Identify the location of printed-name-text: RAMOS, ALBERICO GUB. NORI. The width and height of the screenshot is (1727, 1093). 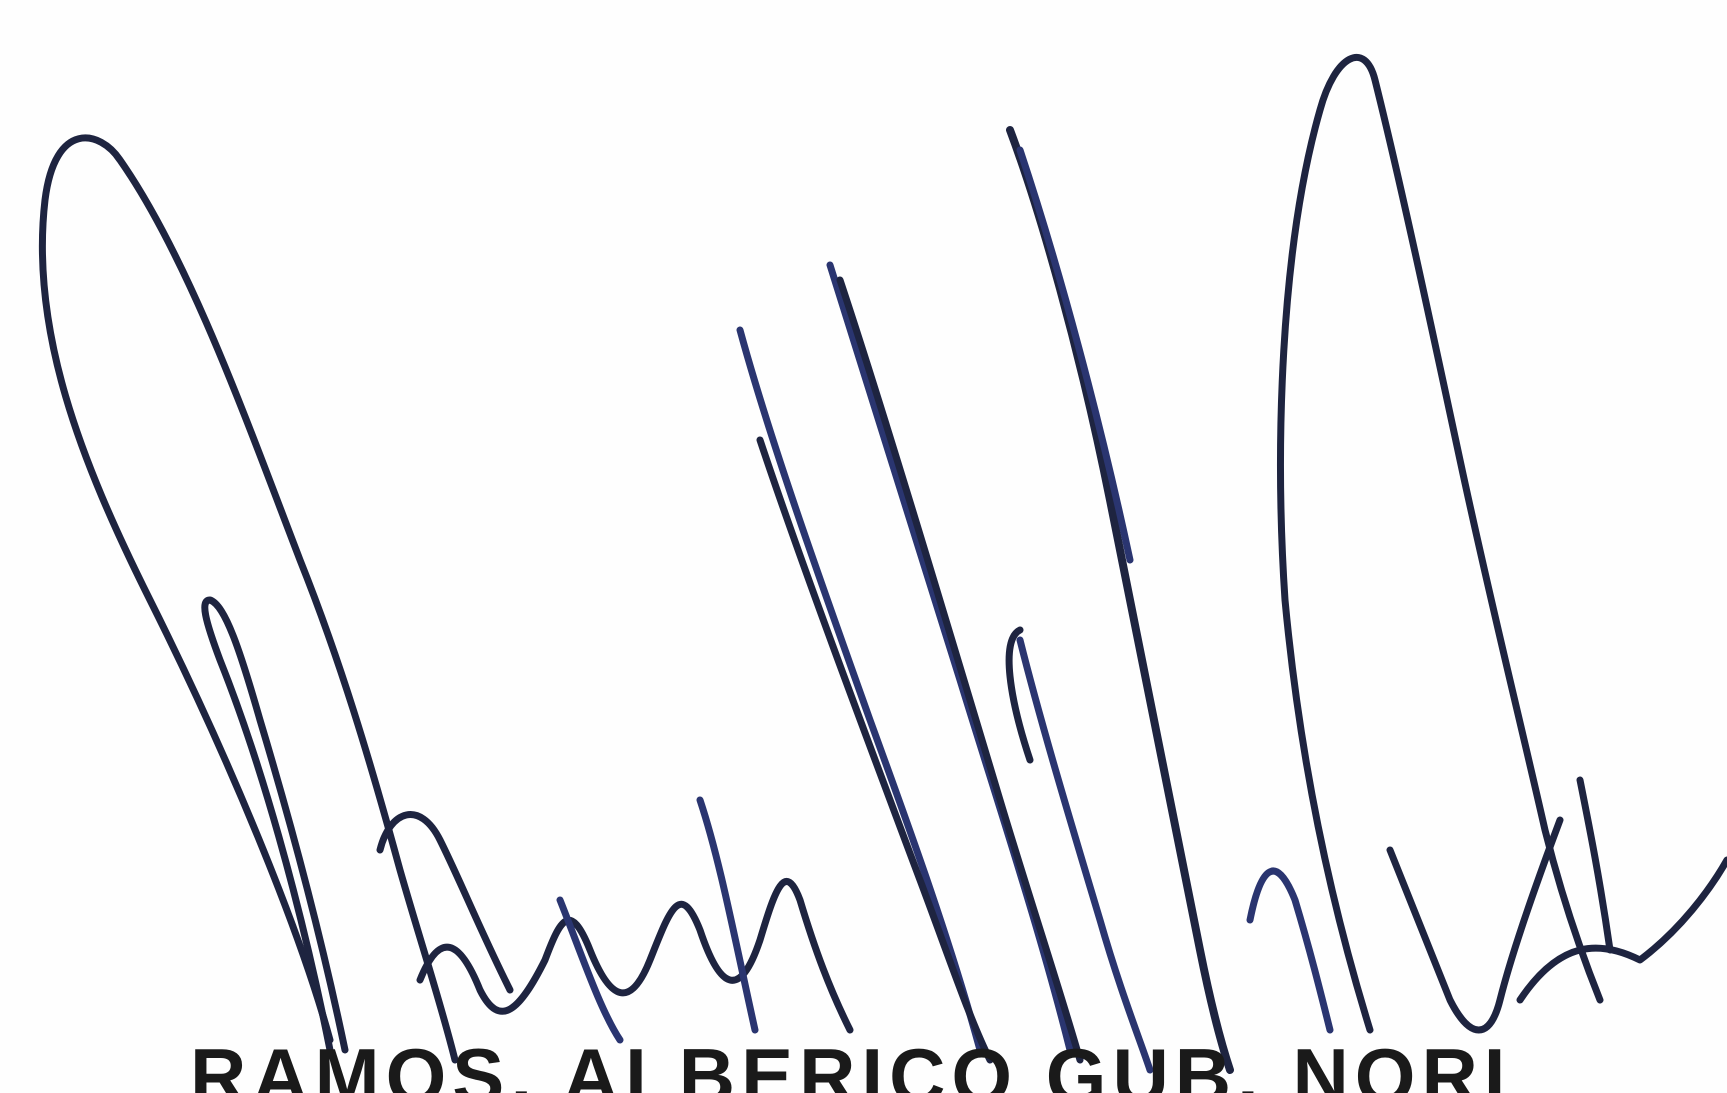
(851, 1064).